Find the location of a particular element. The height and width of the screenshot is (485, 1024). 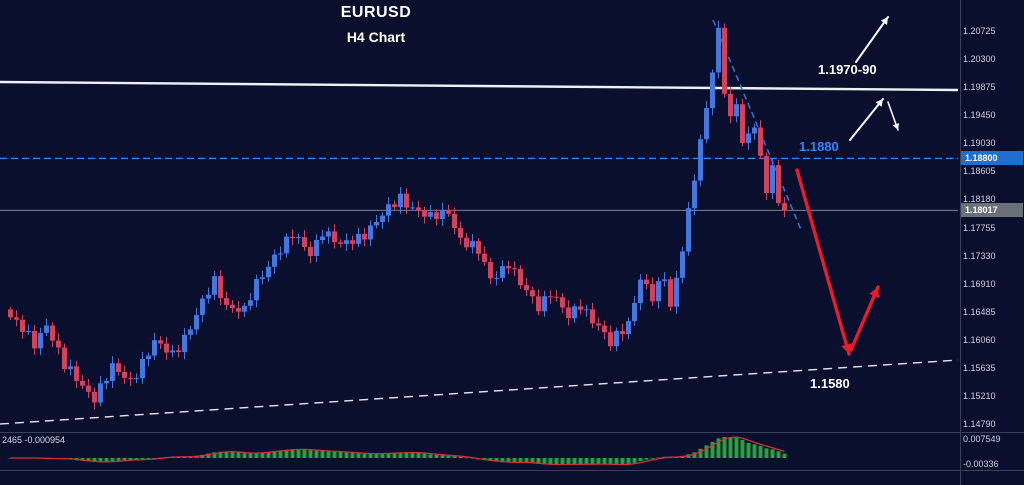

price-tick: 1.19450 is located at coordinates (979, 115).